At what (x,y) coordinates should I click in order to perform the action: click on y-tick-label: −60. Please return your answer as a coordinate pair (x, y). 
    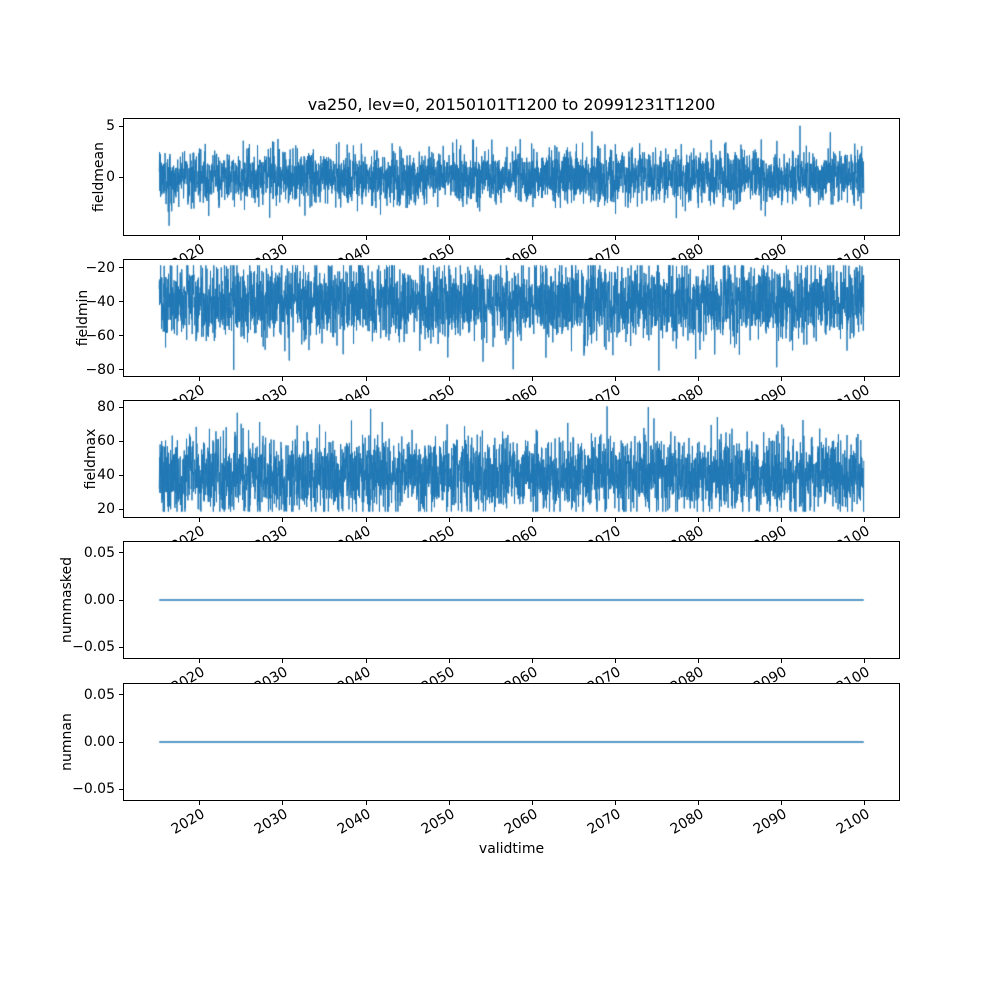
    Looking at the image, I should click on (100, 335).